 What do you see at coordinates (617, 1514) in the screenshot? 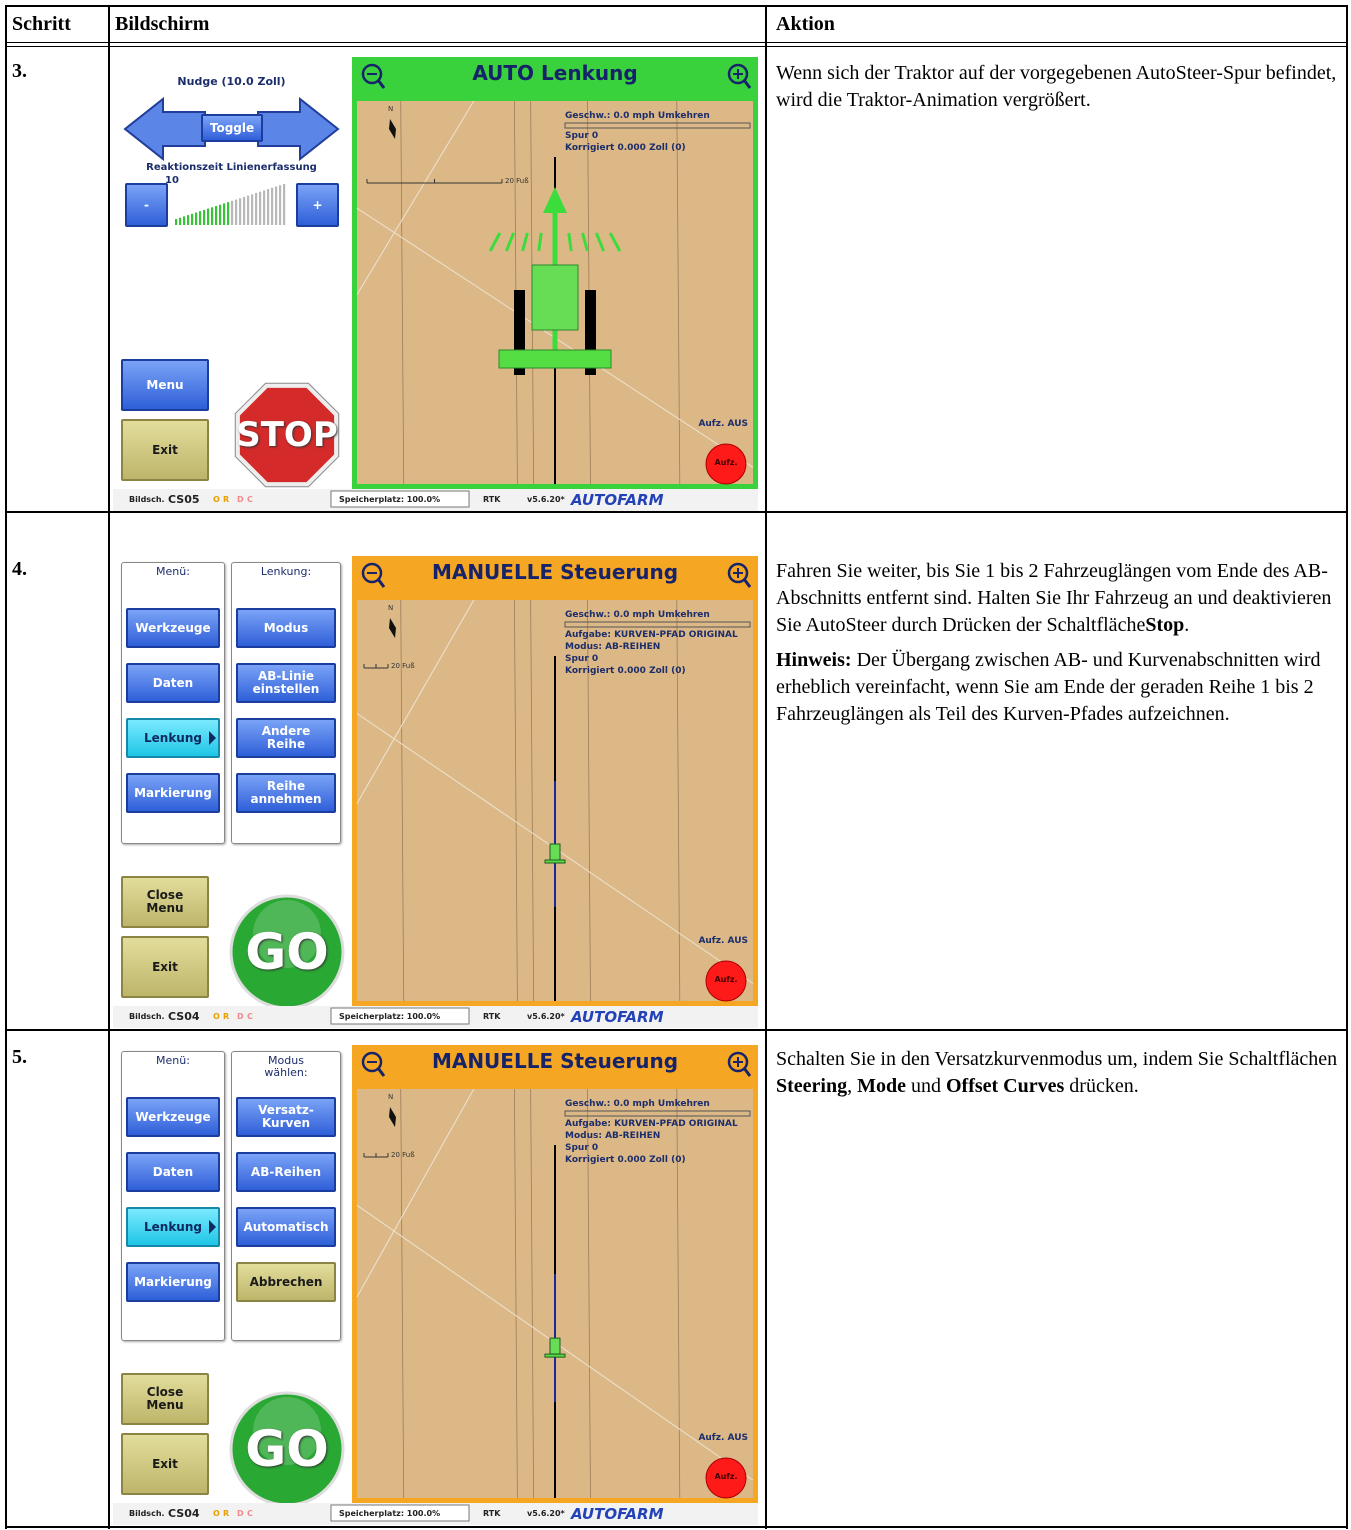
I see `brand: AUTOFARM` at bounding box center [617, 1514].